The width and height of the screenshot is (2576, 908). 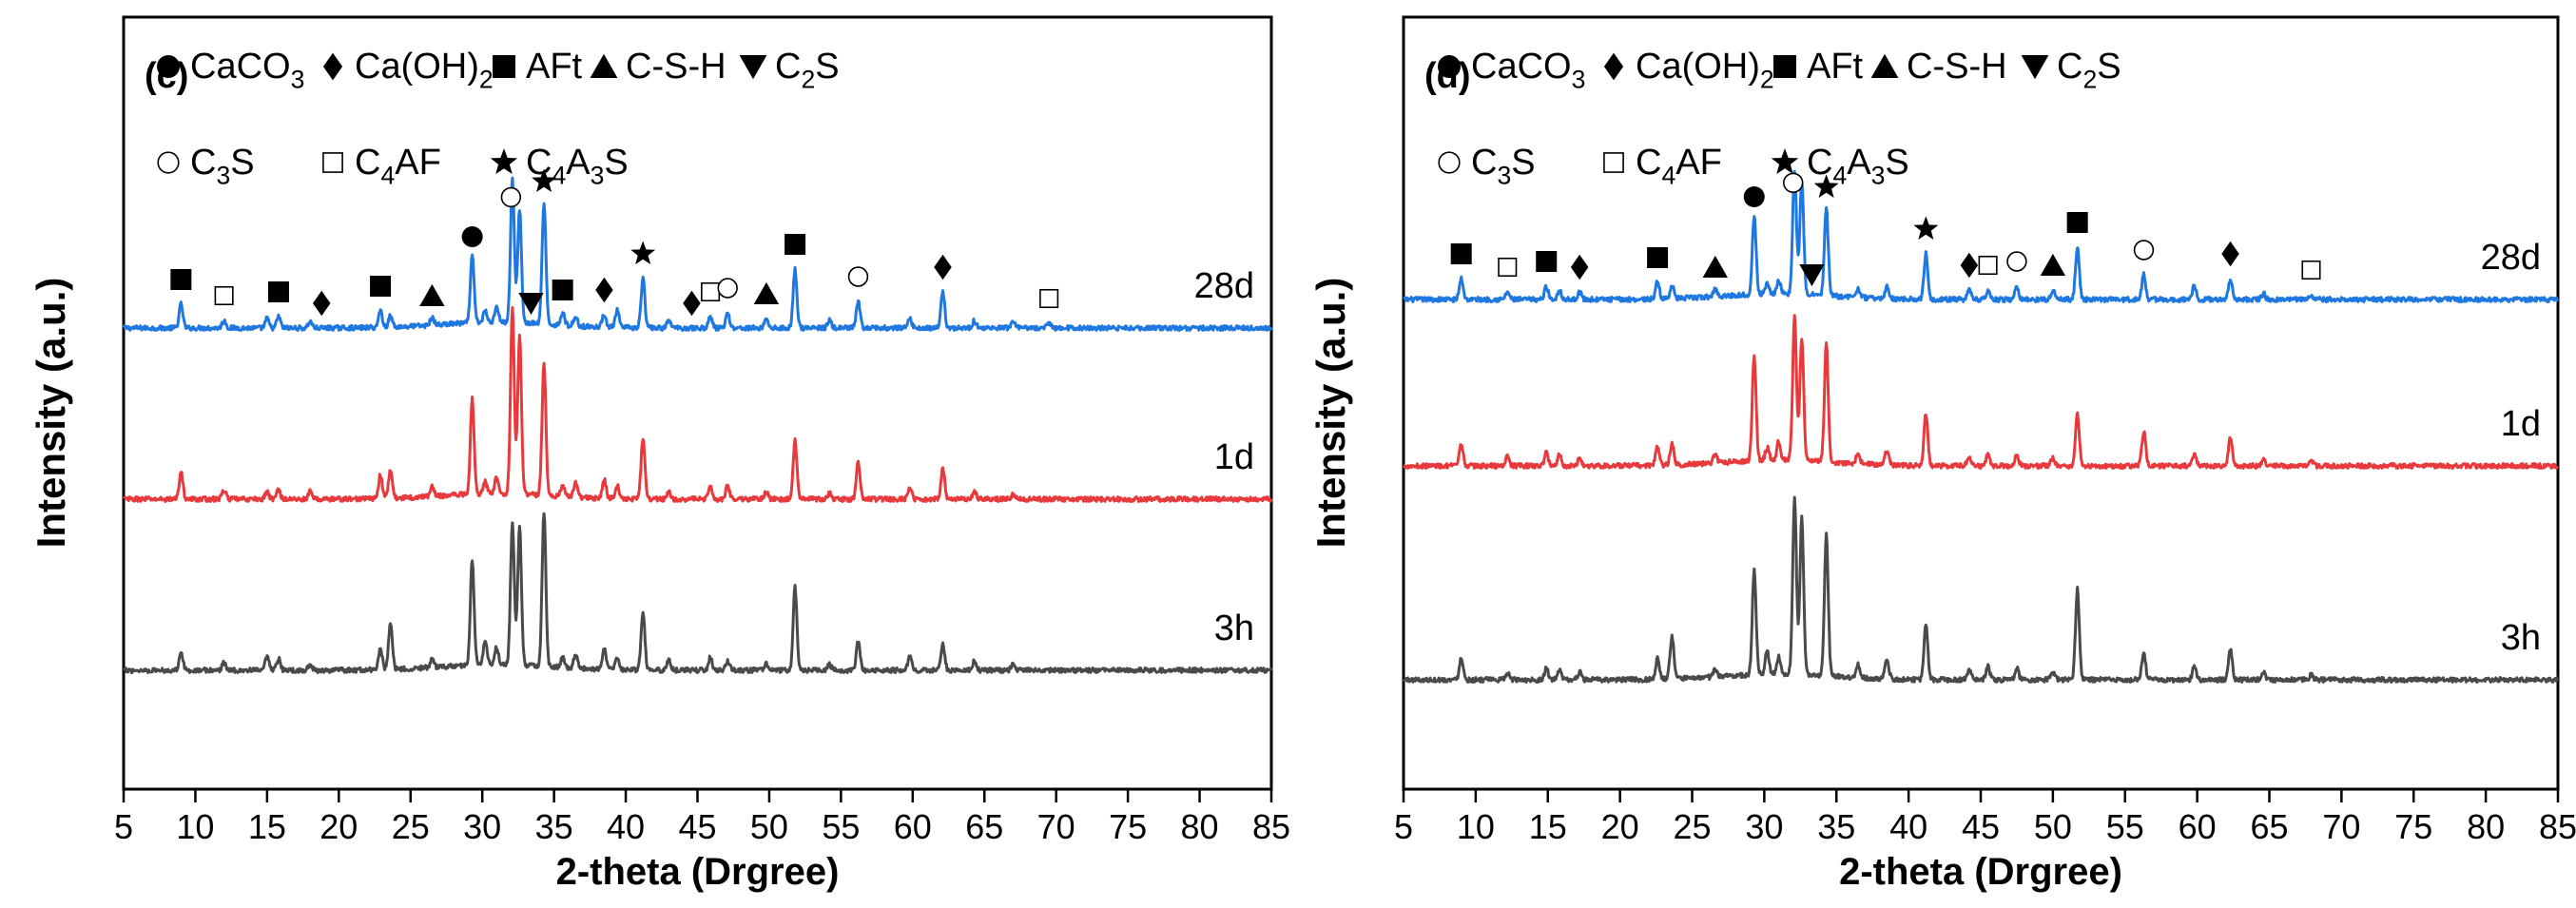 I want to click on x-axis-label: 2-theta (Drgree), so click(x=698, y=872).